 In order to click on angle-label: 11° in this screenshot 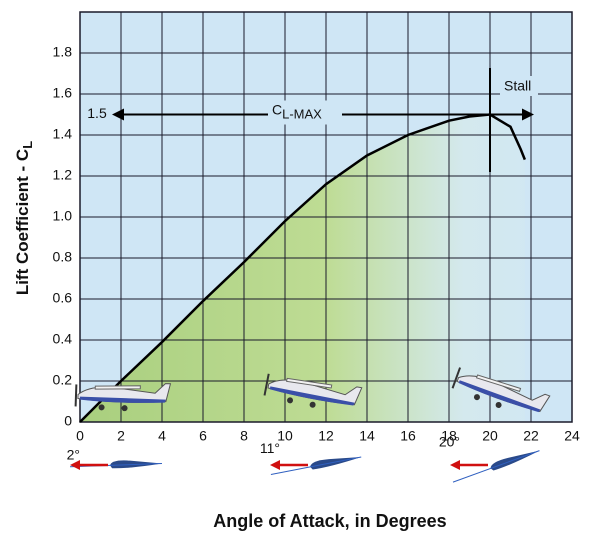, I will do `click(270, 448)`.